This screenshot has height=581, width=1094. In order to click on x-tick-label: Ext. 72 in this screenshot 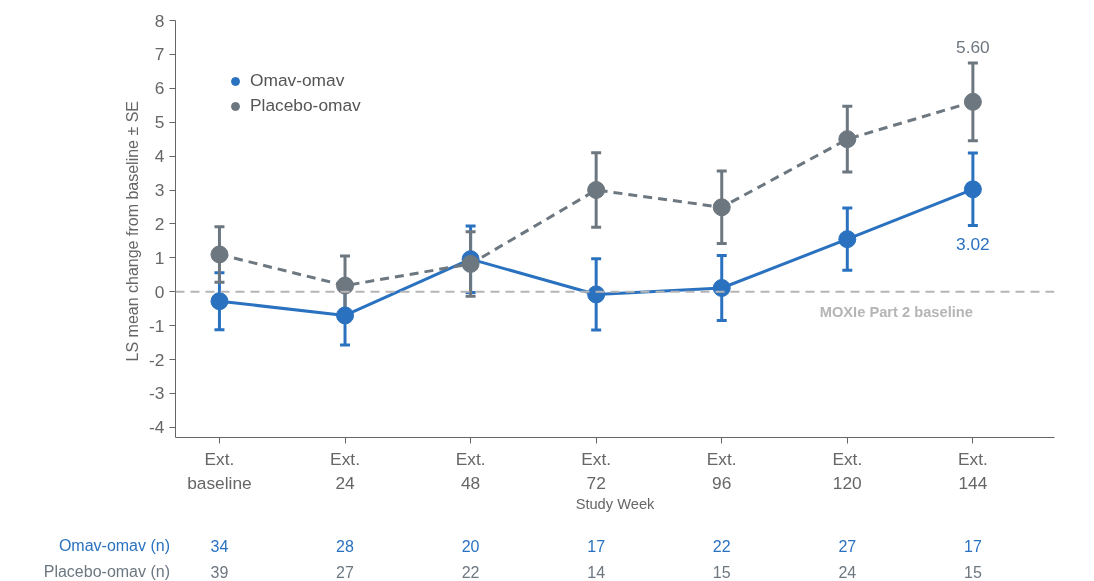, I will do `click(596, 470)`.